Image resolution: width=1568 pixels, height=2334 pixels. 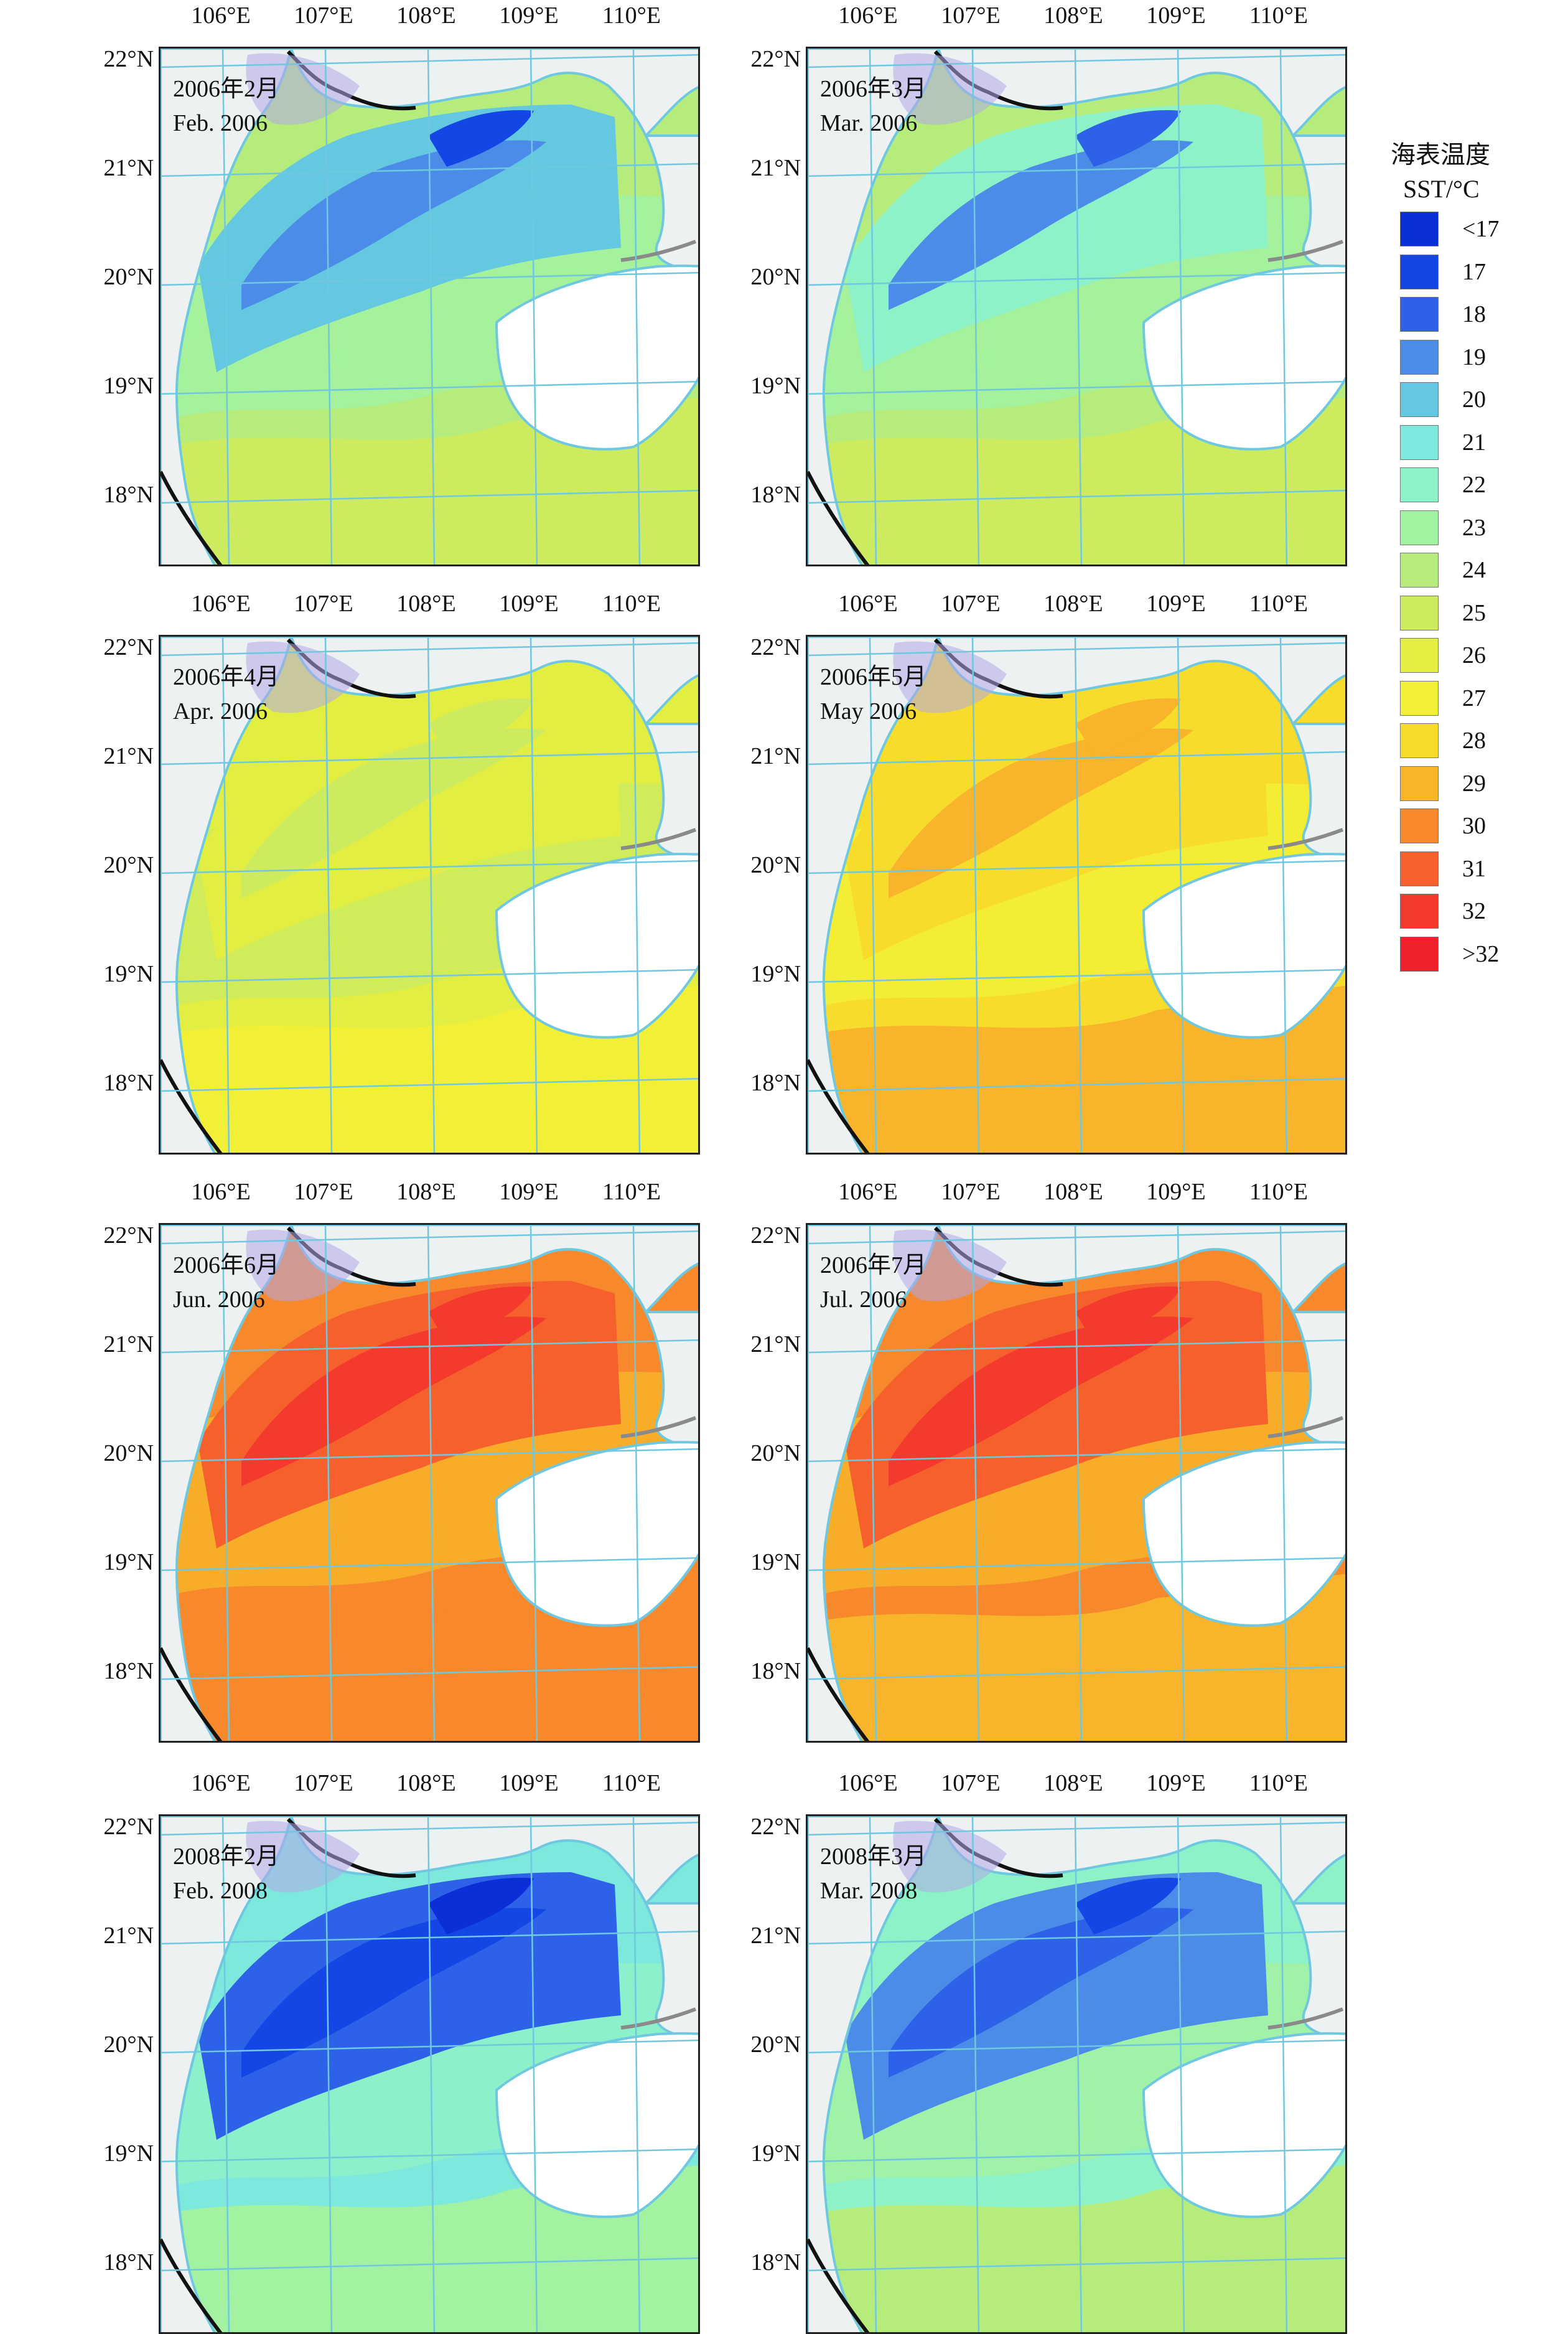 I want to click on legend-label: 25, so click(x=1474, y=612).